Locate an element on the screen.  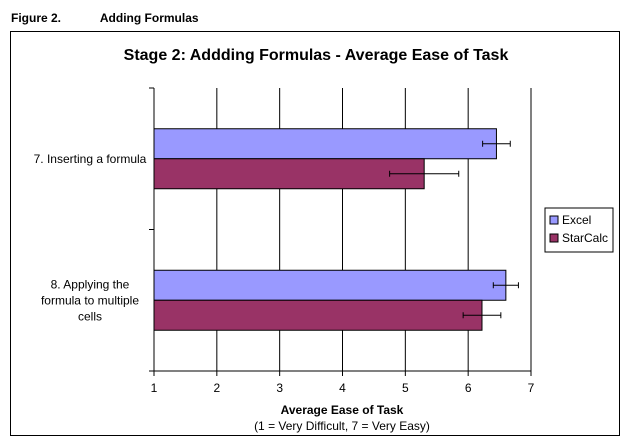
category-label-2-line-2: formula to multiple is located at coordinates (90, 300).